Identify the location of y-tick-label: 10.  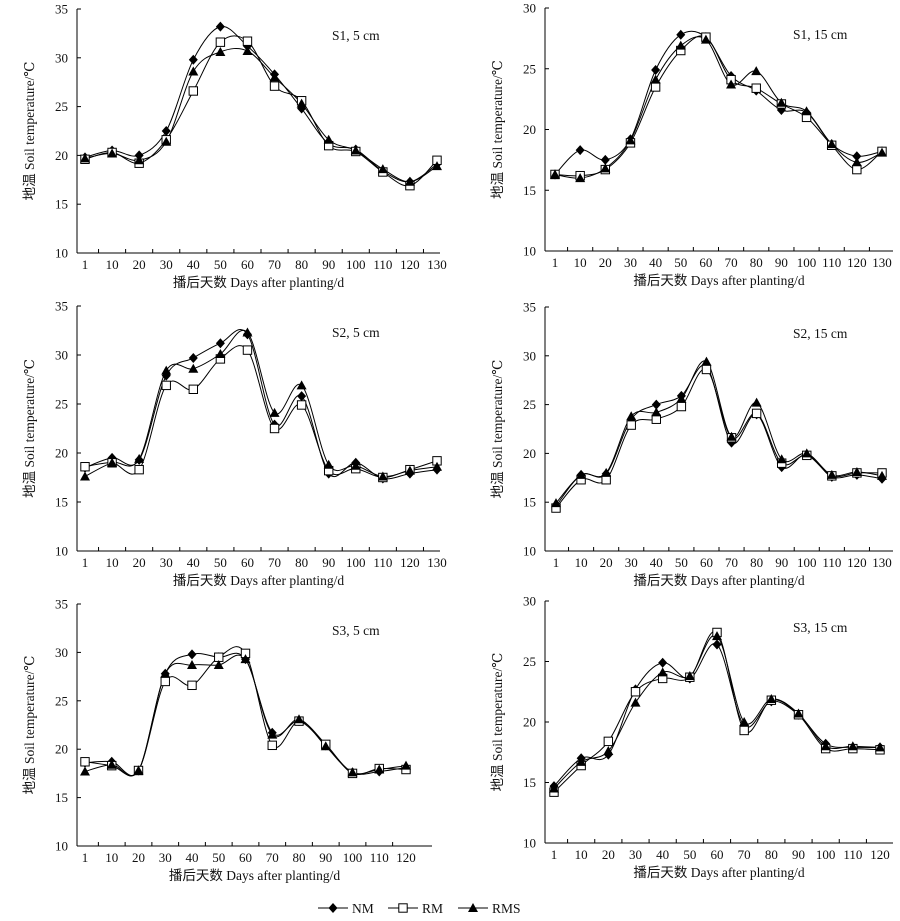
(61, 846).